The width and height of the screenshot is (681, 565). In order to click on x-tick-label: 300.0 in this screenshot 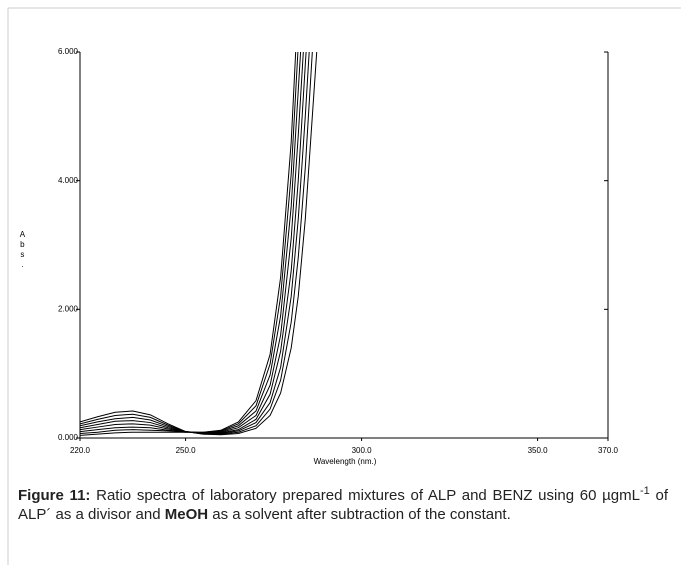, I will do `click(362, 450)`.